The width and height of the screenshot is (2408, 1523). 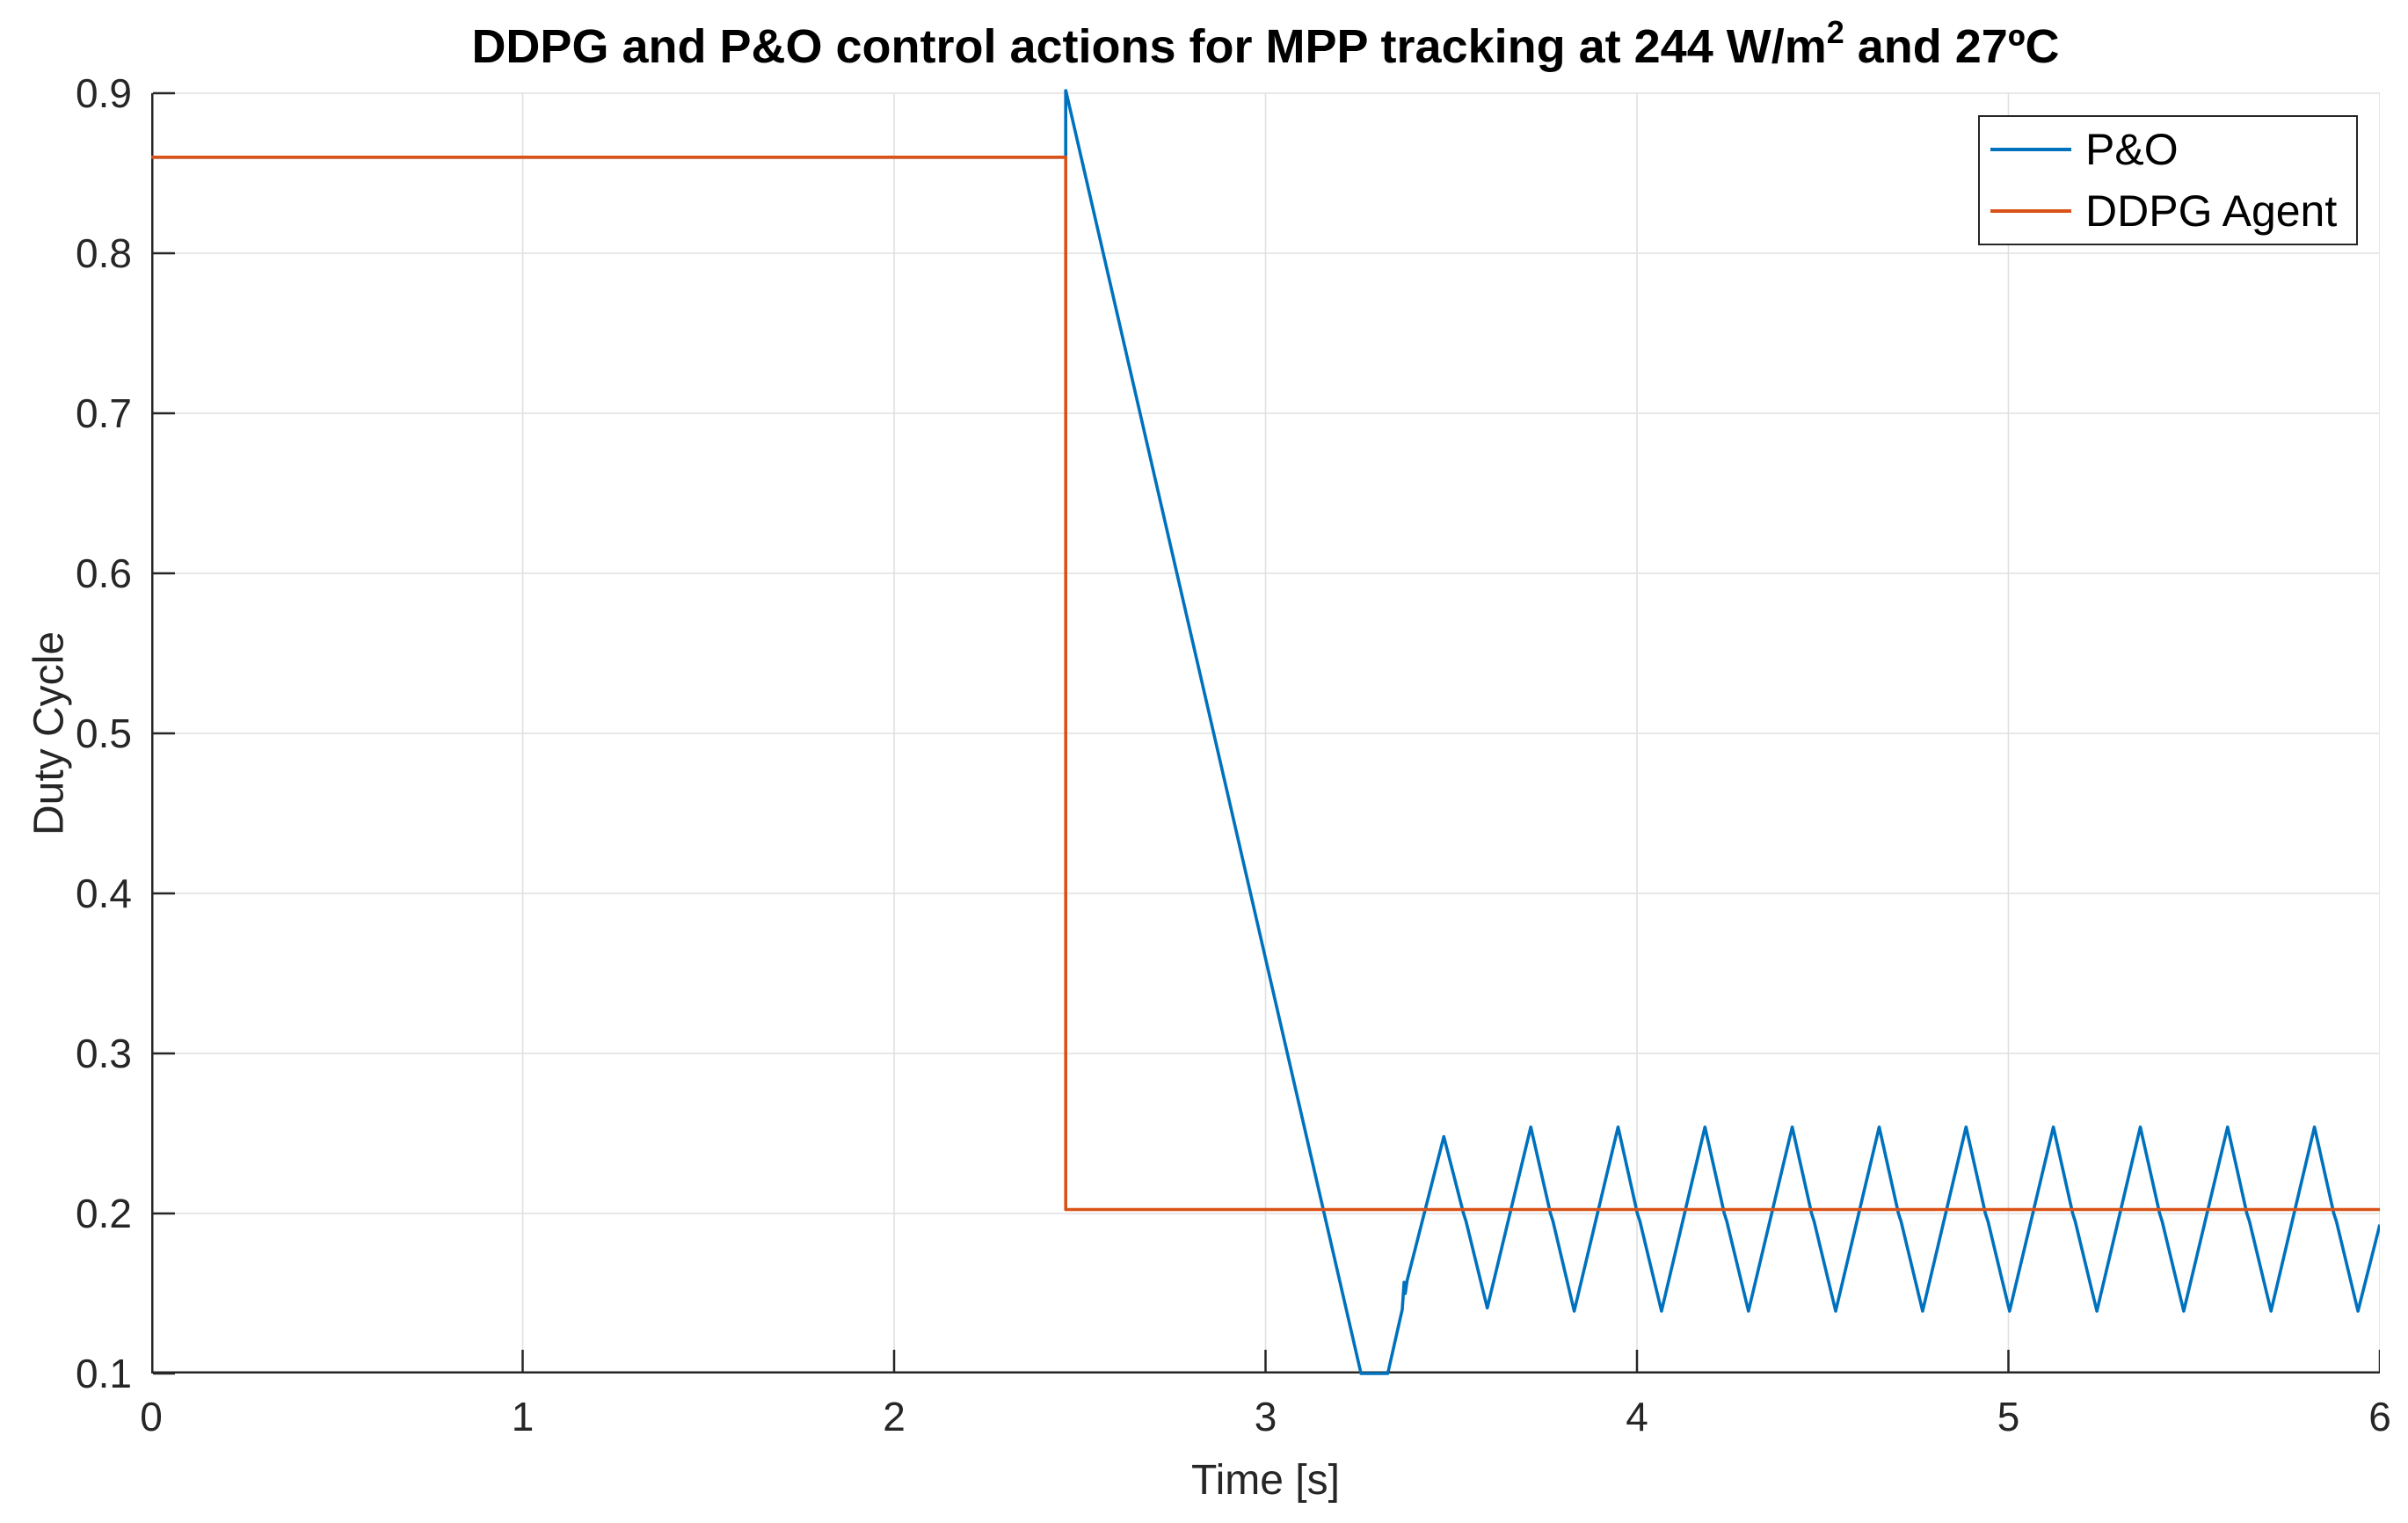 I want to click on y-tick-label: 0.3, so click(x=104, y=1053).